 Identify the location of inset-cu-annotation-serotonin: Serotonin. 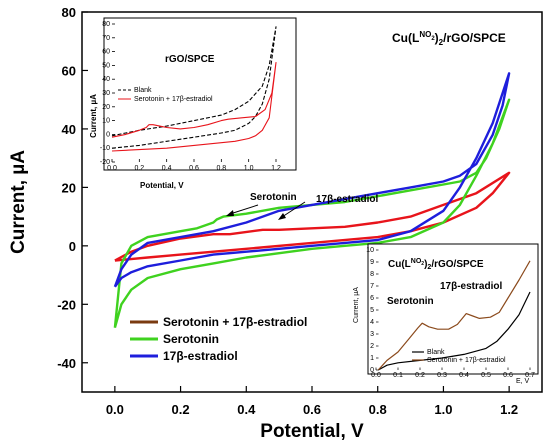
(410, 301).